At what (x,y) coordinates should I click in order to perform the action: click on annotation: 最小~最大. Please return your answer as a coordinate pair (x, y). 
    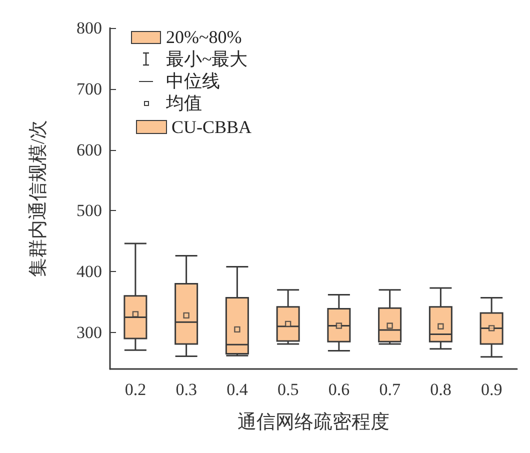
    Looking at the image, I should click on (207, 59).